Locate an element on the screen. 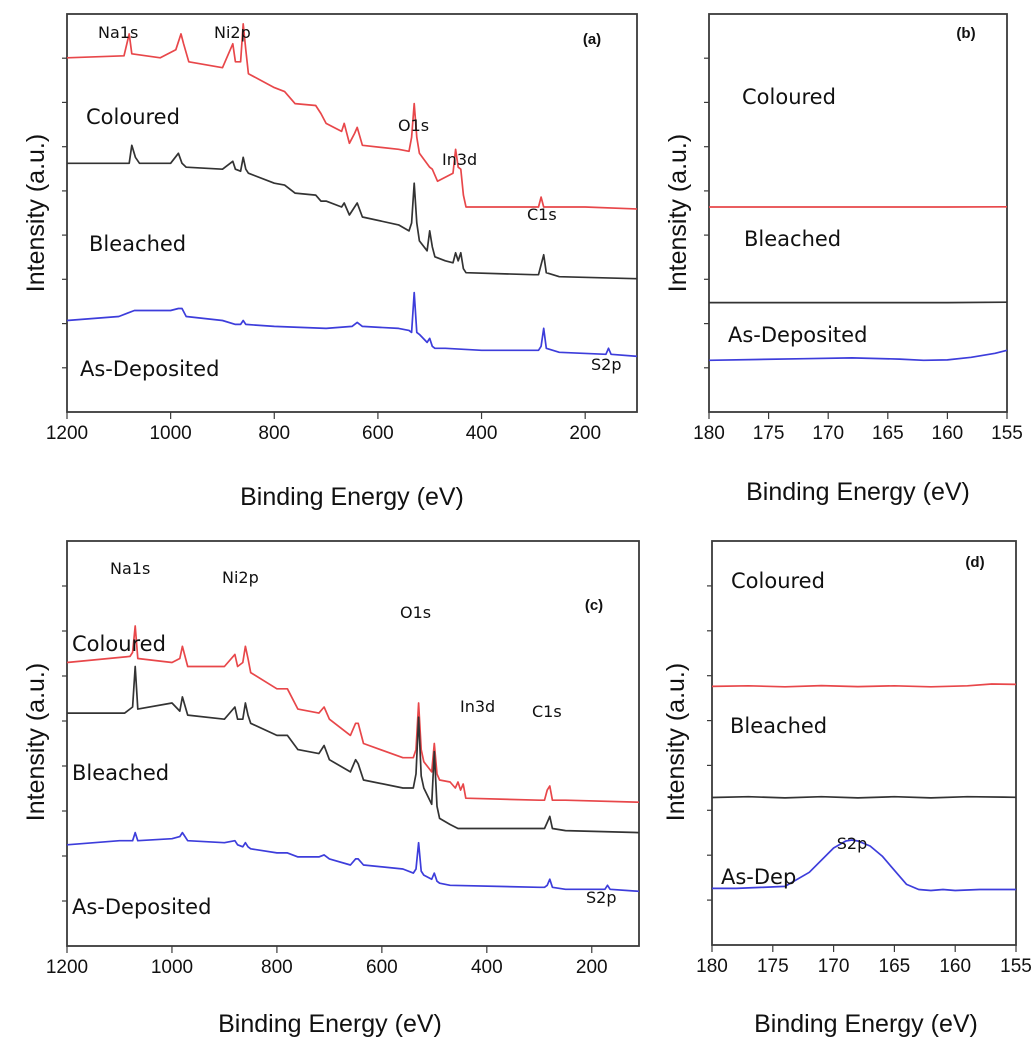 The width and height of the screenshot is (1036, 1040). panel-d-label: (d) is located at coordinates (974, 562).